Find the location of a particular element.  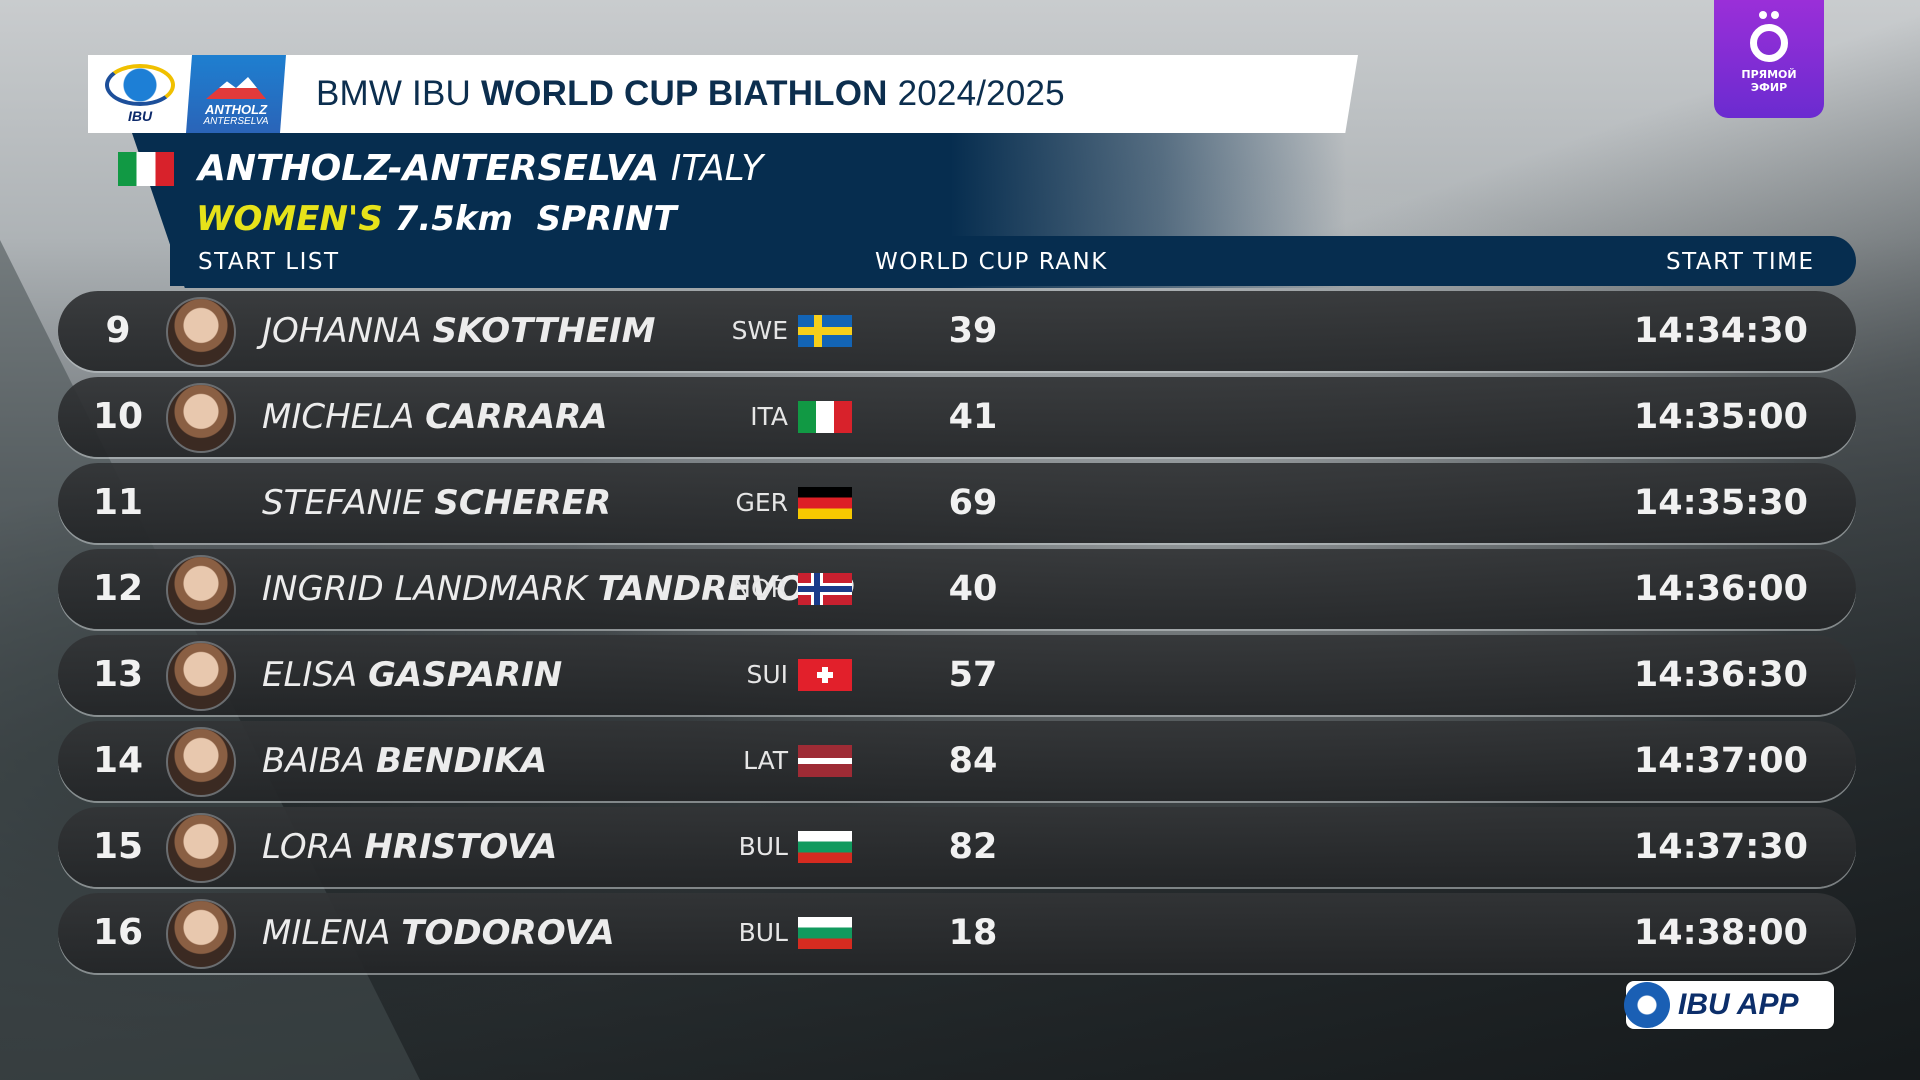

bib-number: 16 is located at coordinates (118, 932).